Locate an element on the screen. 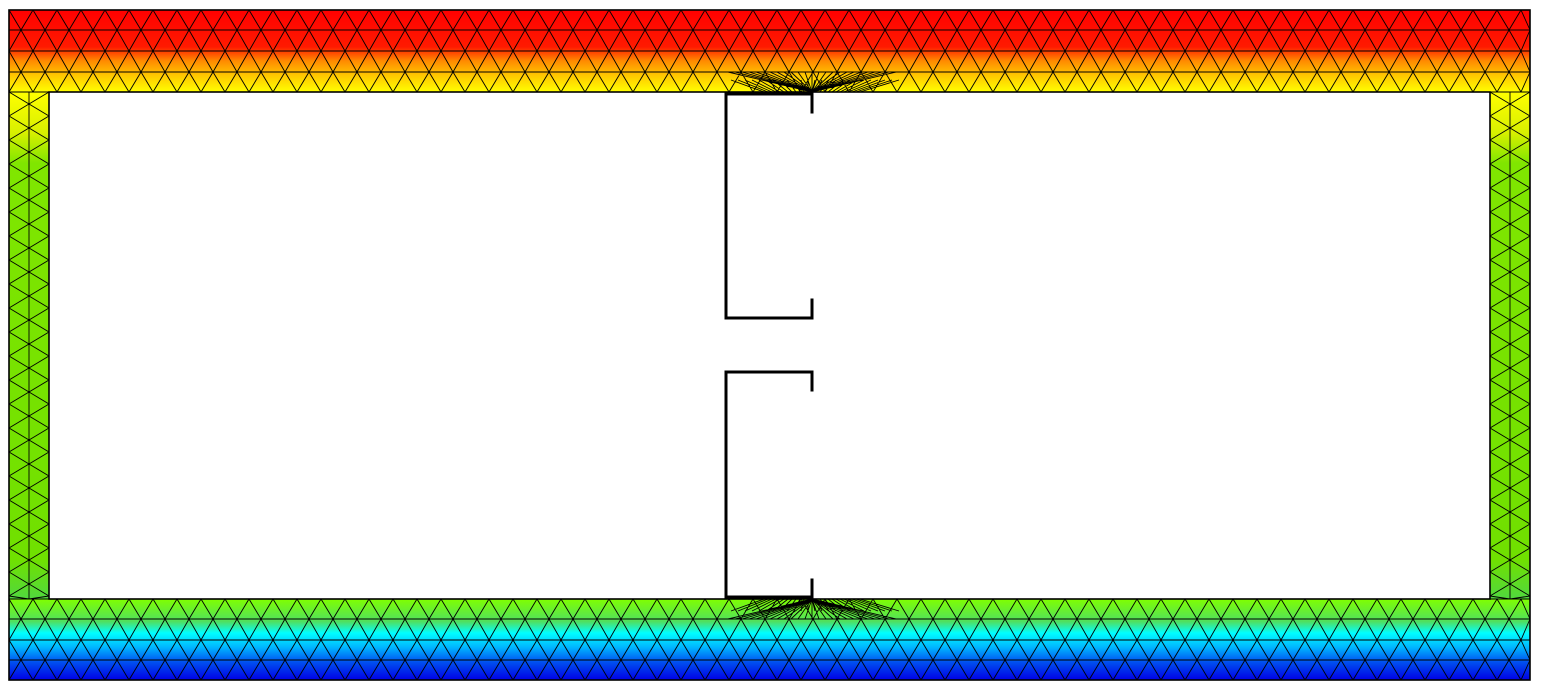 The width and height of the screenshot is (1542, 688). c-section-layer is located at coordinates (769, 345).